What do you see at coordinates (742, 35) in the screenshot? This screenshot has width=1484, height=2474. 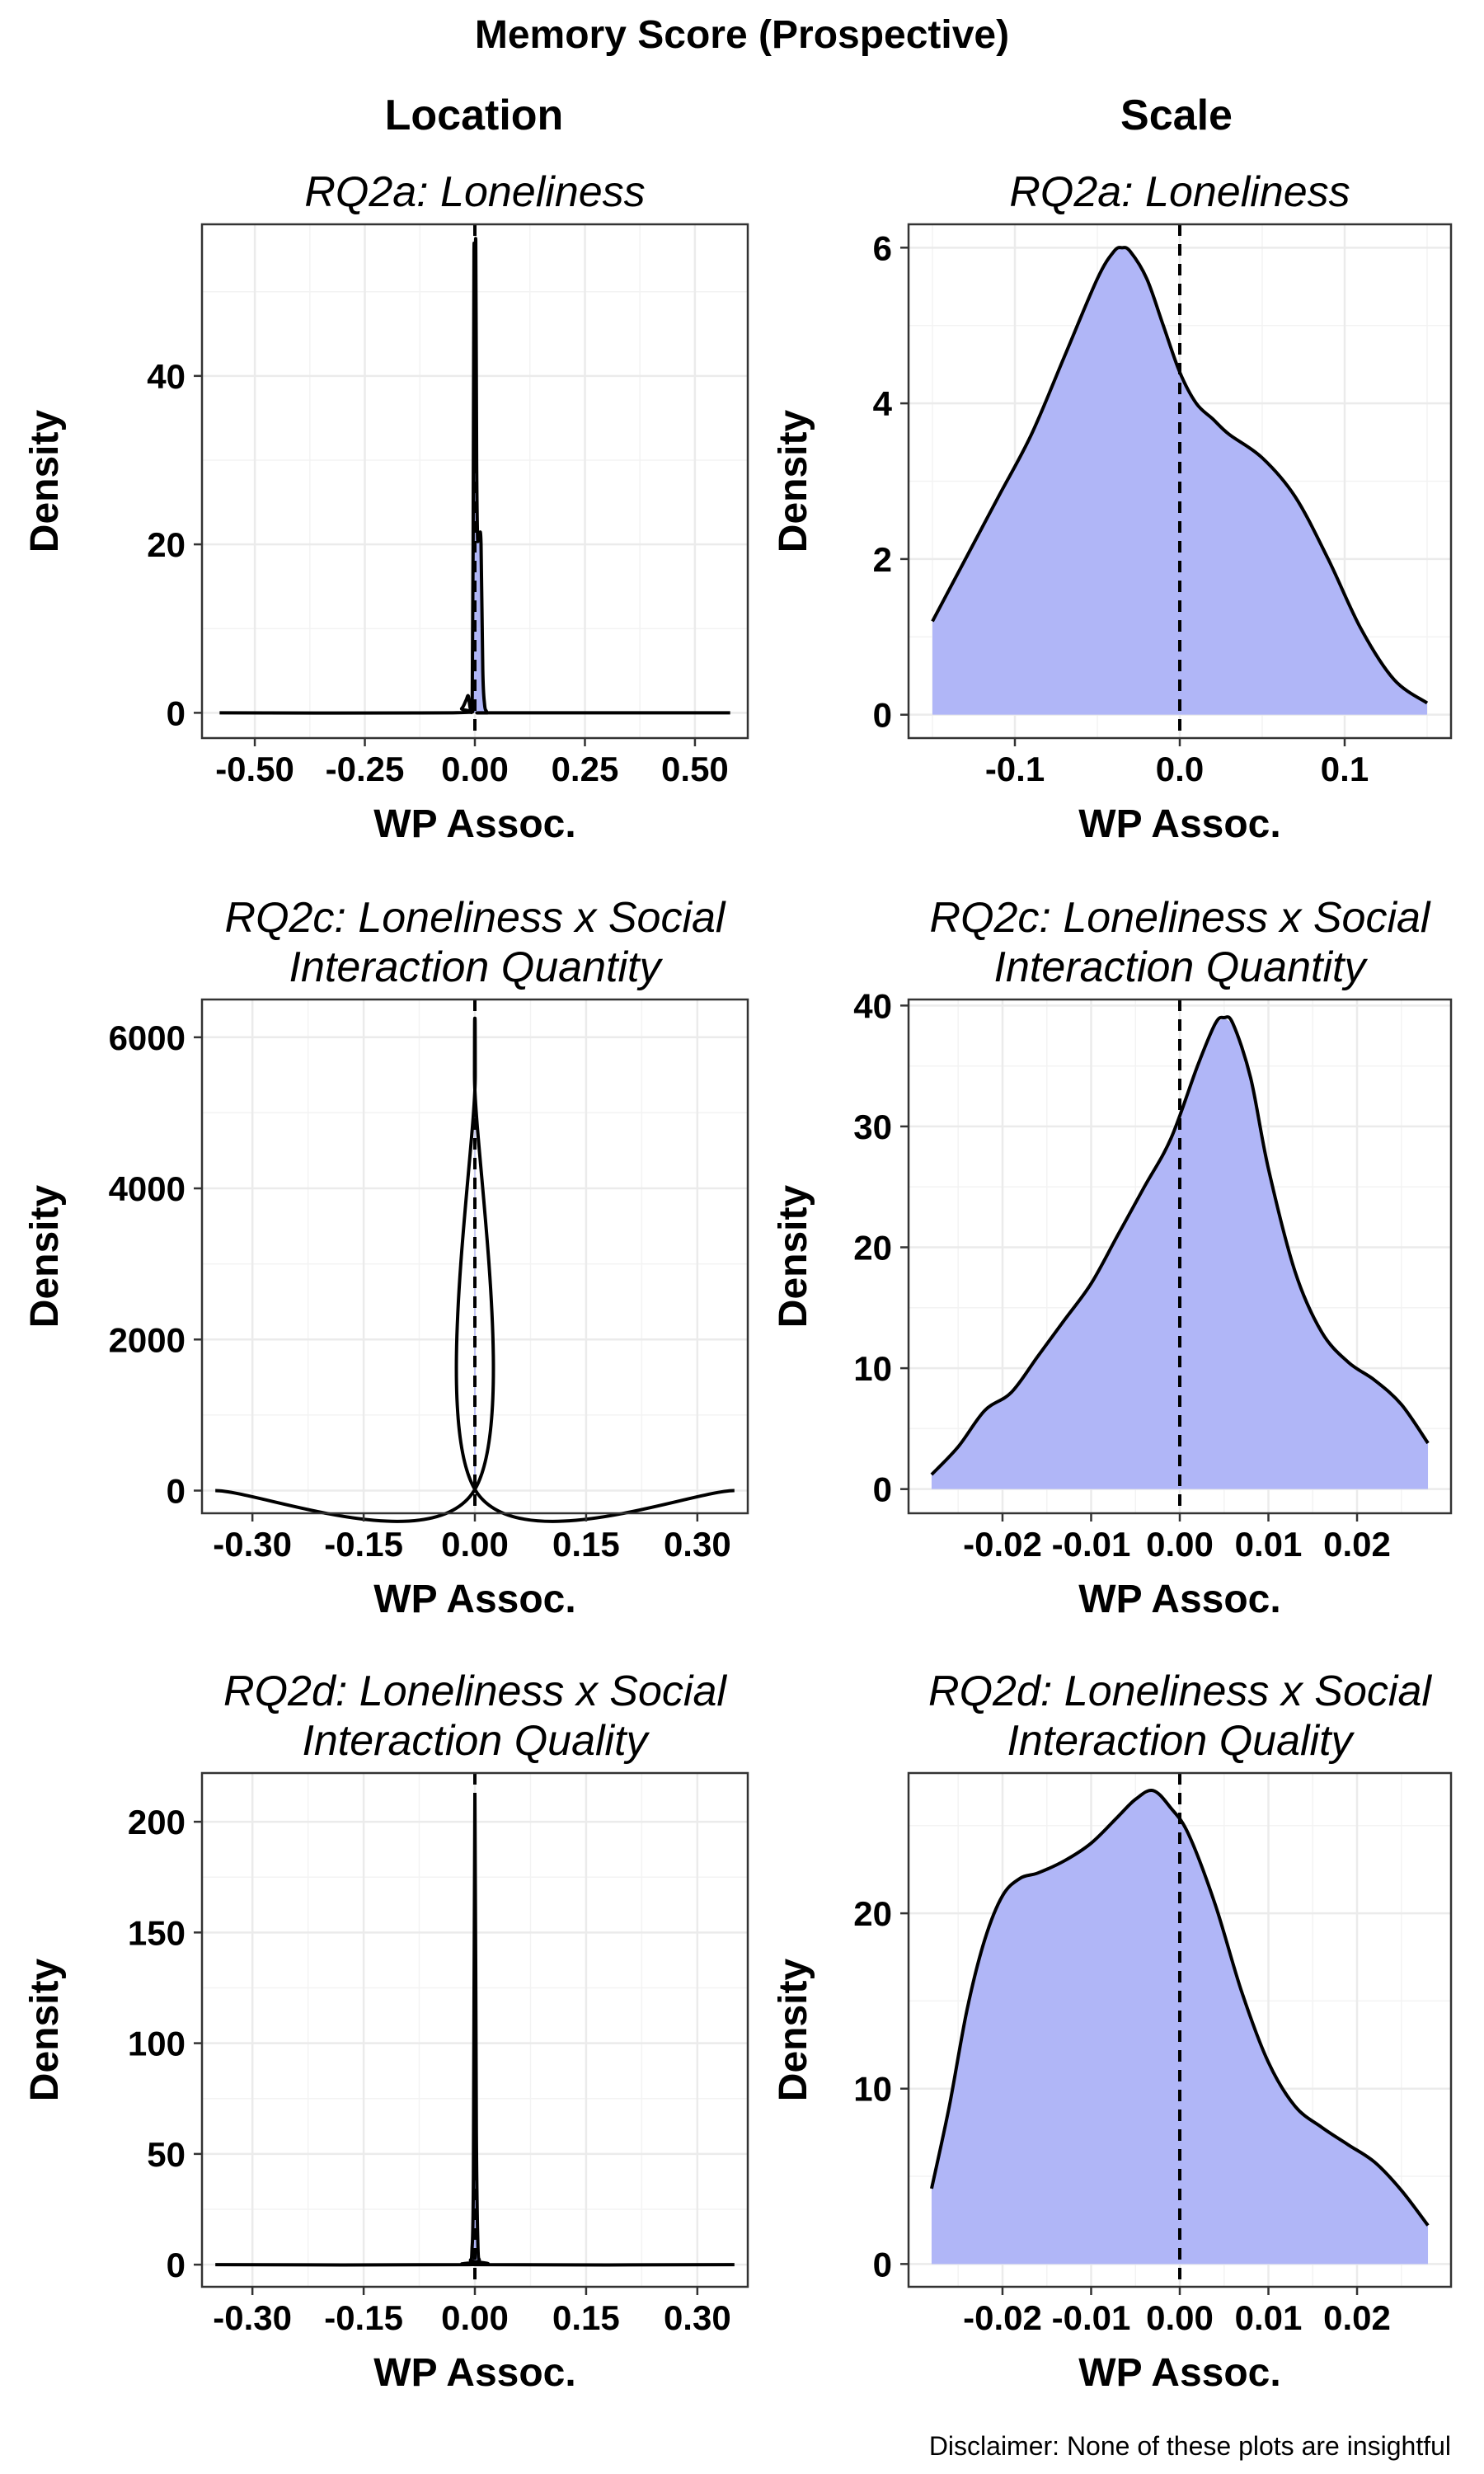 I see `figure-title: Memory Score (Prospective)` at bounding box center [742, 35].